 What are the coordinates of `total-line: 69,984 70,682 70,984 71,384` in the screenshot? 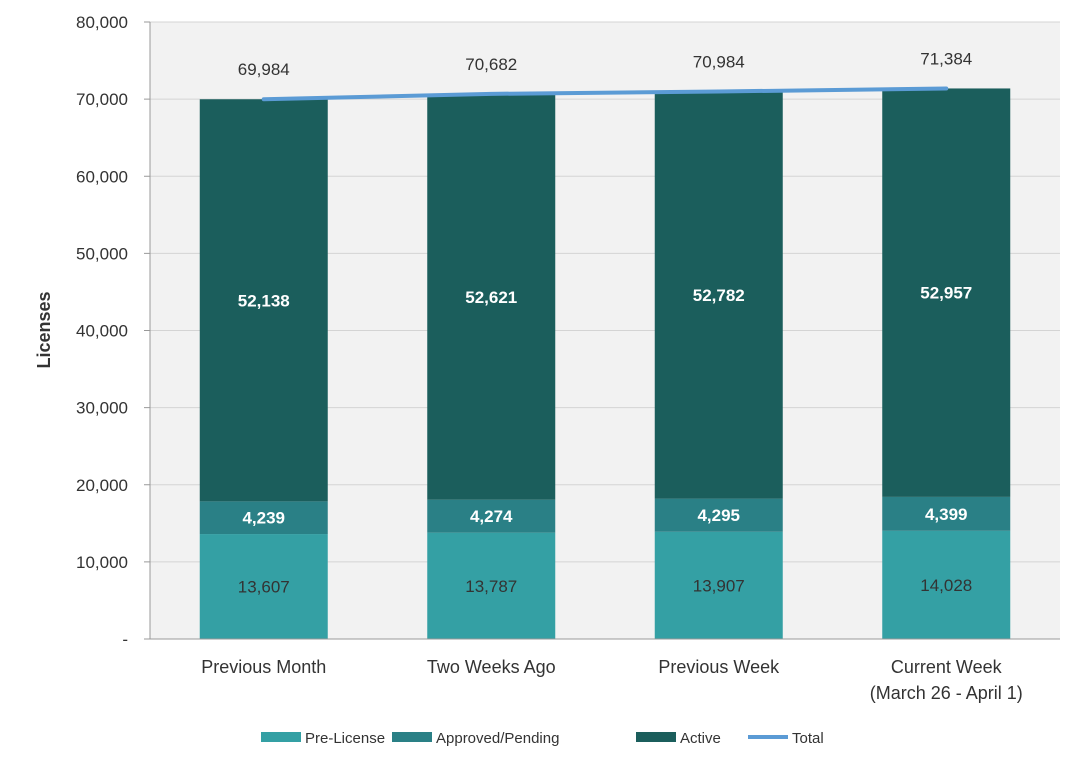 It's located at (605, 75).